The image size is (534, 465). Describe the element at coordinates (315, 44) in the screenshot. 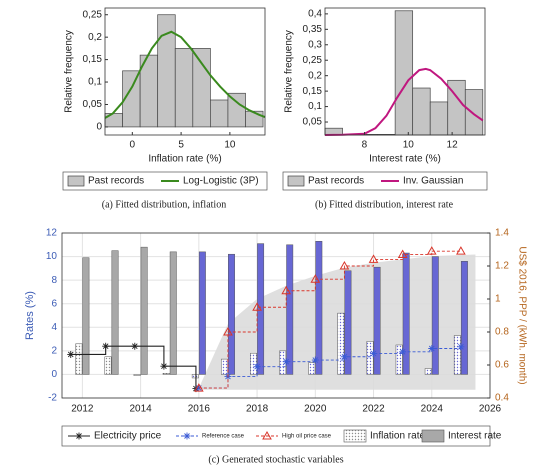

I see `y-tick-label: 0,3` at that location.